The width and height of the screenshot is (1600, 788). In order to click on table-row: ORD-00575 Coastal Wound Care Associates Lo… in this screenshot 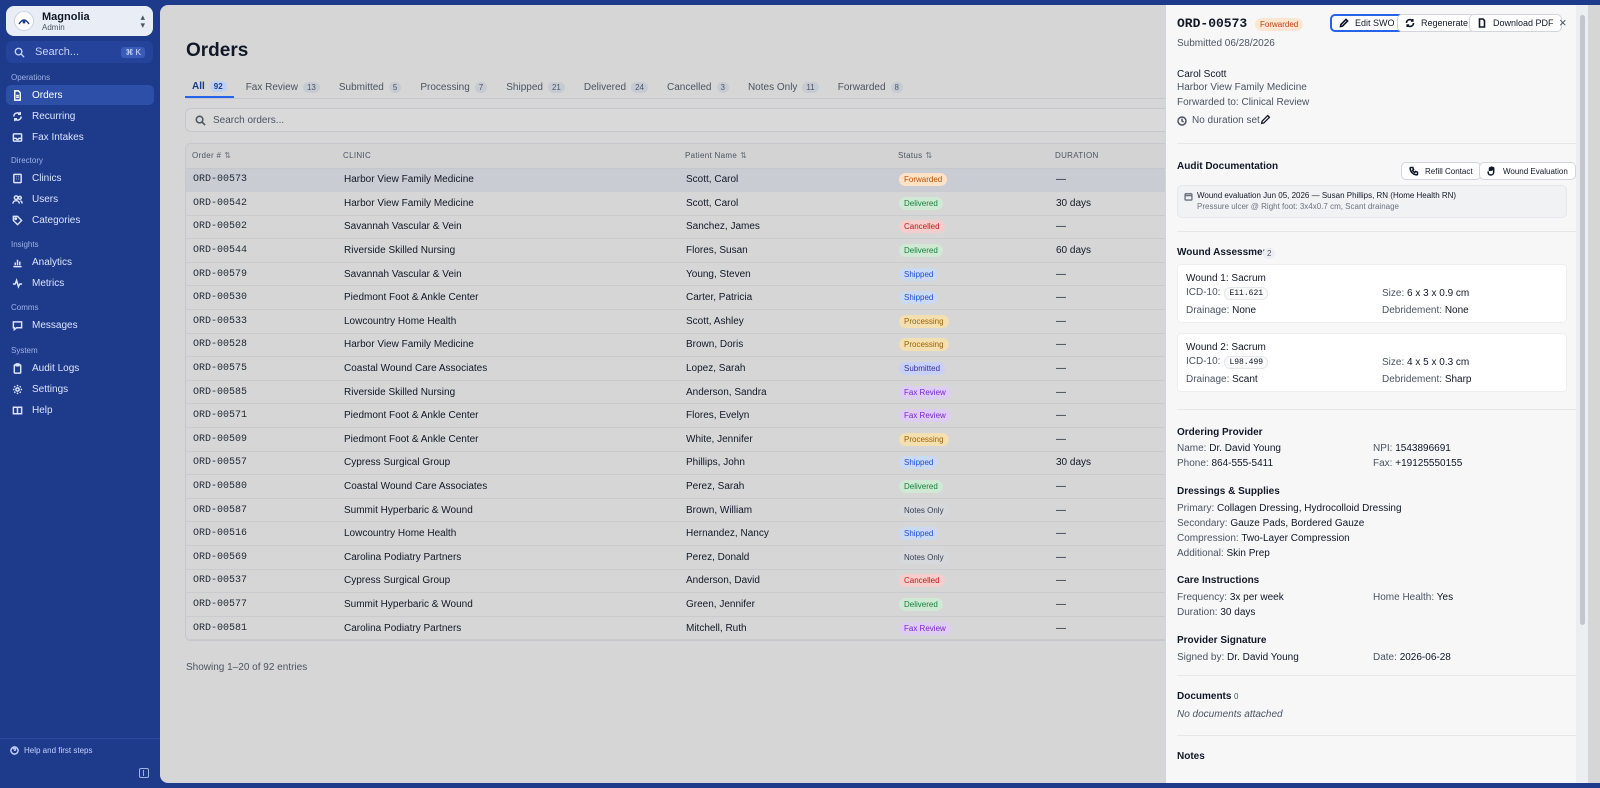, I will do `click(685, 368)`.